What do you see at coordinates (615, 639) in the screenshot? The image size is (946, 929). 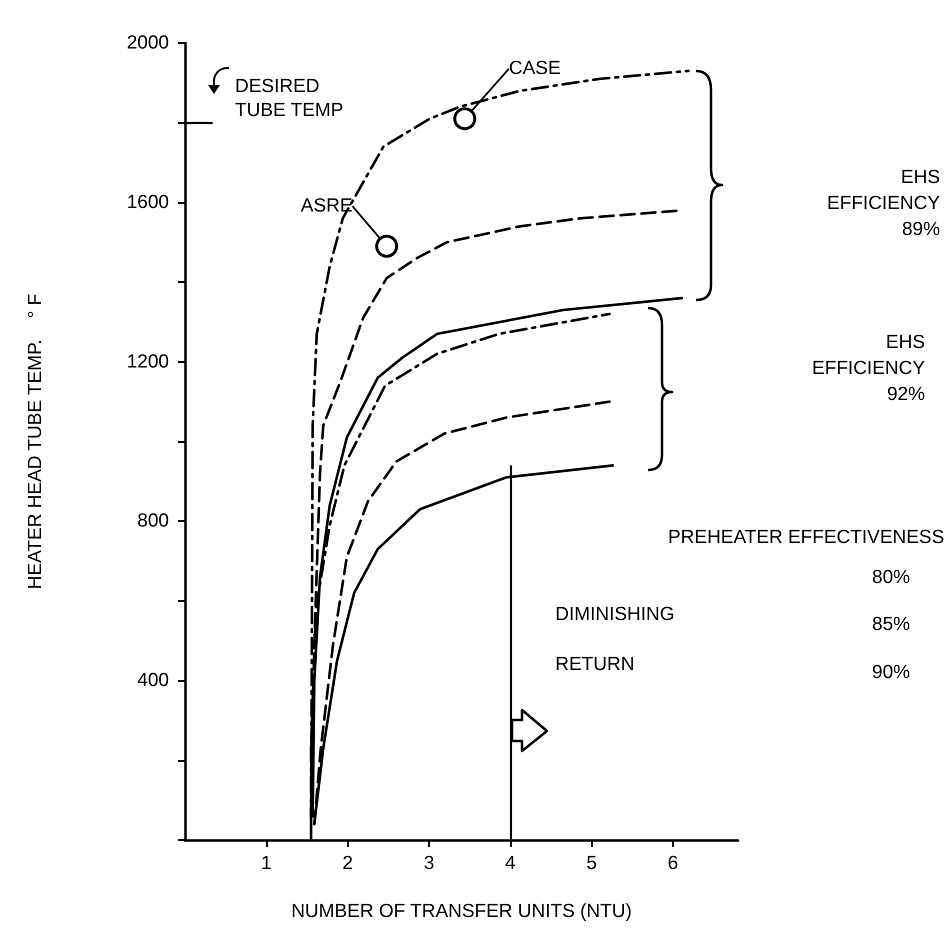 I see `text: DIMINISHING RETURN` at bounding box center [615, 639].